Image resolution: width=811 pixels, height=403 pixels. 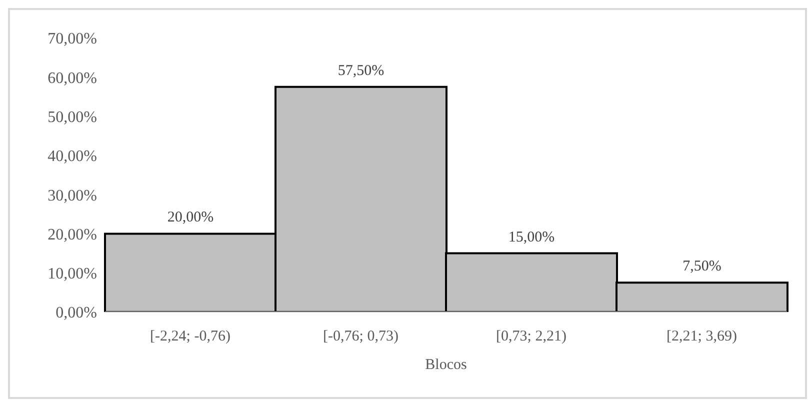 What do you see at coordinates (360, 336) in the screenshot?
I see `x-tick-label: [-0,76; 0,73)` at bounding box center [360, 336].